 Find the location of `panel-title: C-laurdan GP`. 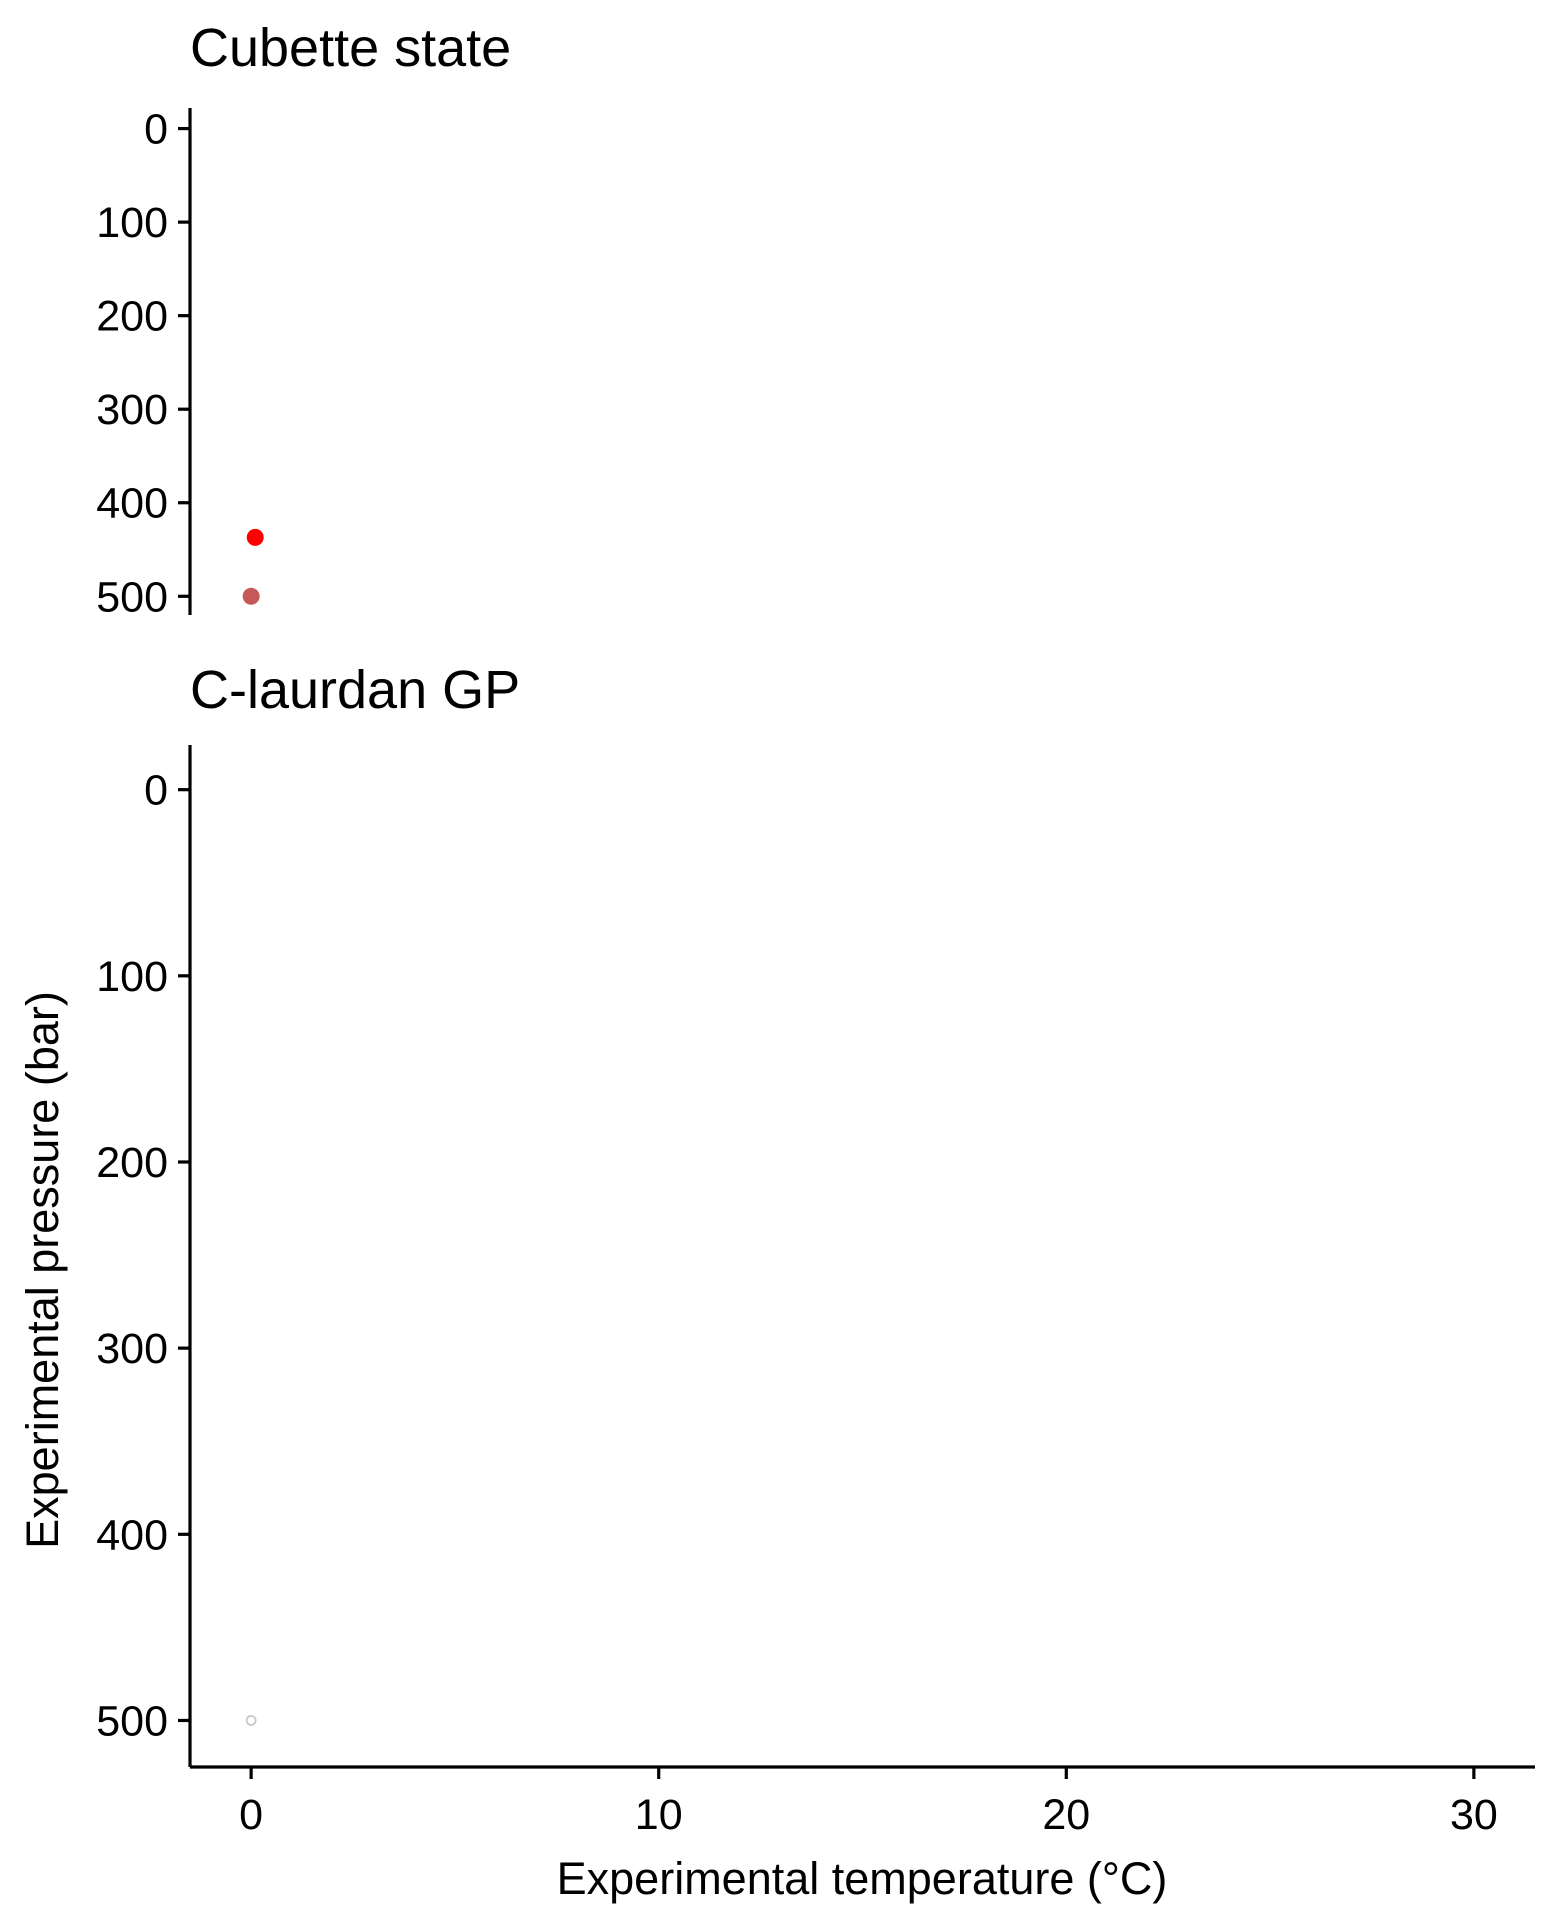

panel-title: C-laurdan GP is located at coordinates (355, 690).